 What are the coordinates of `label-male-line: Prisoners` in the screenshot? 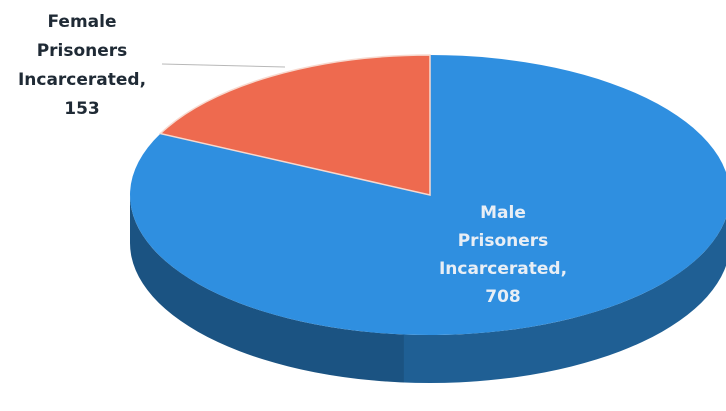 It's located at (503, 241).